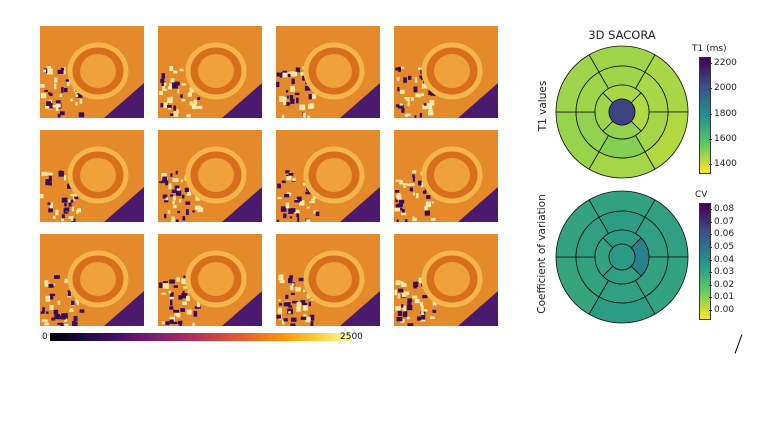 This screenshot has width=770, height=424. I want to click on mri-slice-r2-c1, so click(92, 176).